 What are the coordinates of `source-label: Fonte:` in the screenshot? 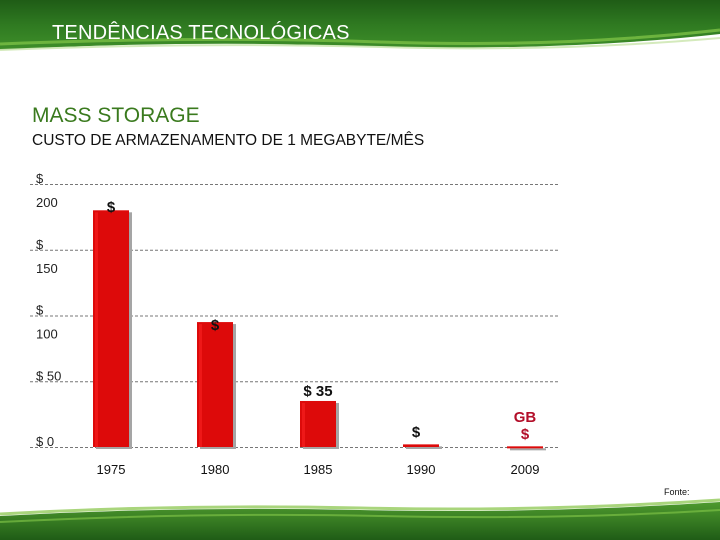 It's located at (677, 492).